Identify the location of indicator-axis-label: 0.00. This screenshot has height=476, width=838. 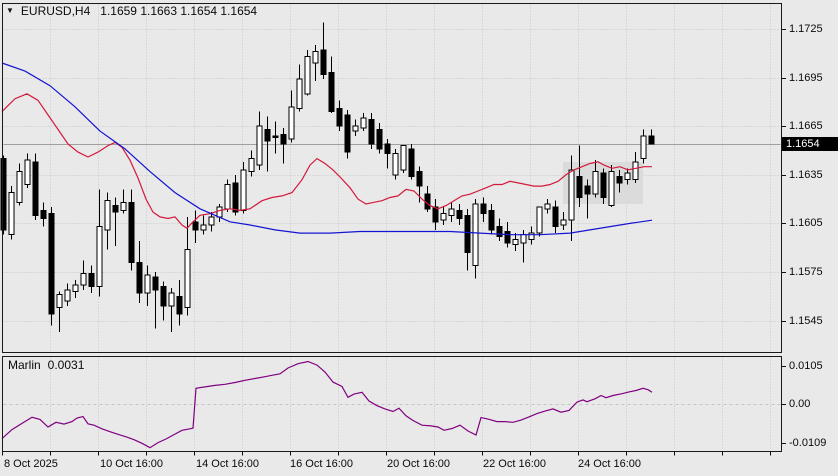
(800, 403).